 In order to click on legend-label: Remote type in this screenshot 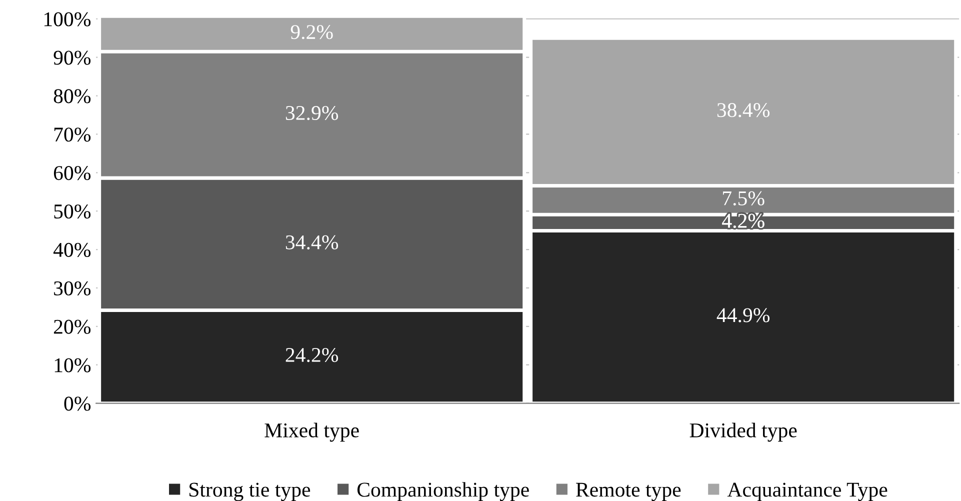, I will do `click(628, 491)`.